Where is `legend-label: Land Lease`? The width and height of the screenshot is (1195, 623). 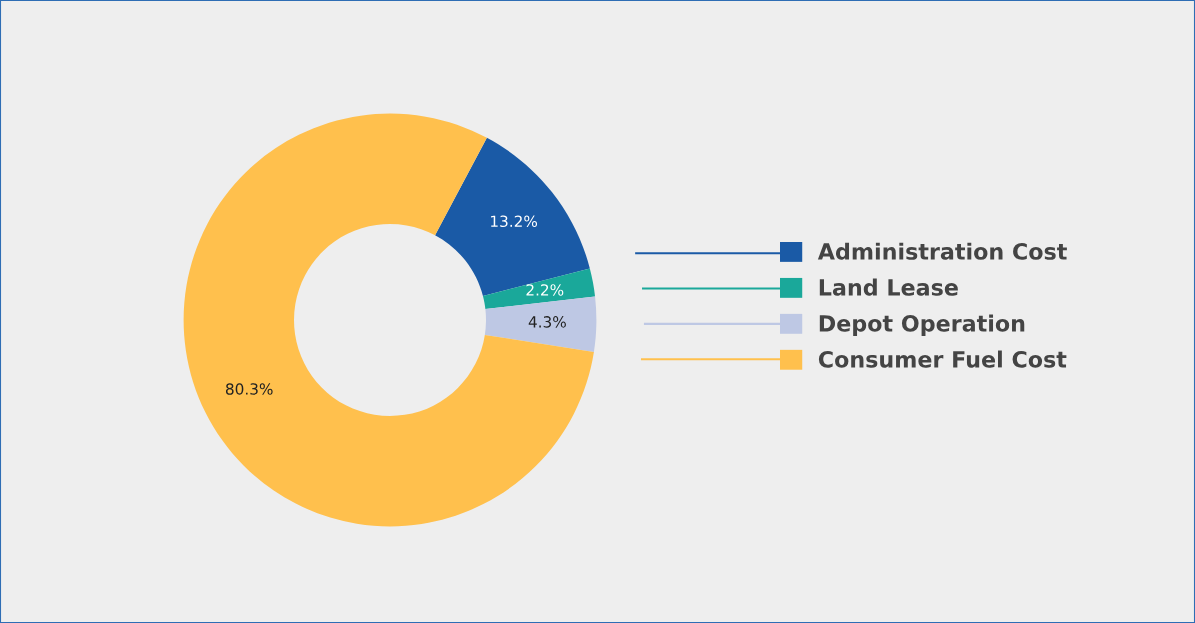 legend-label: Land Lease is located at coordinates (888, 287).